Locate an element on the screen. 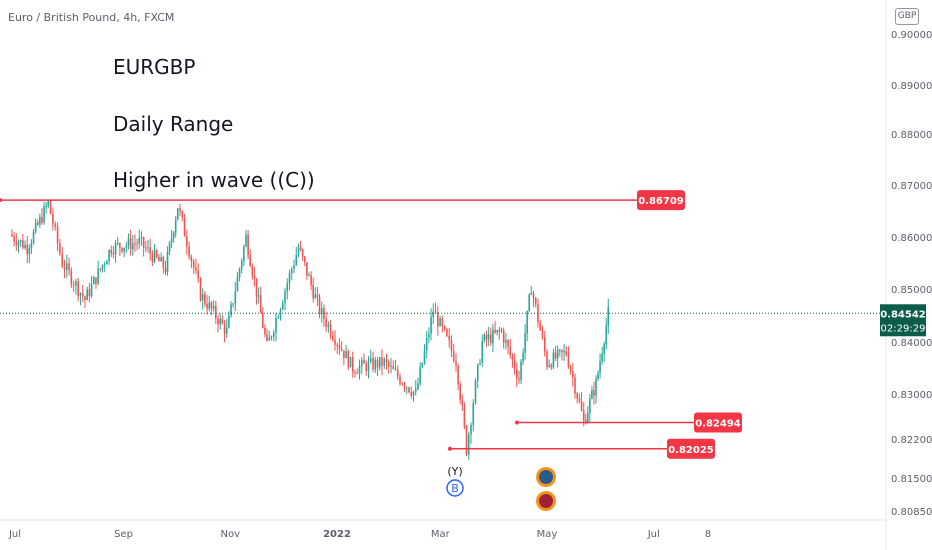 Image resolution: width=932 pixels, height=550 pixels. price-axis-tick: 0.80850 is located at coordinates (911, 512).